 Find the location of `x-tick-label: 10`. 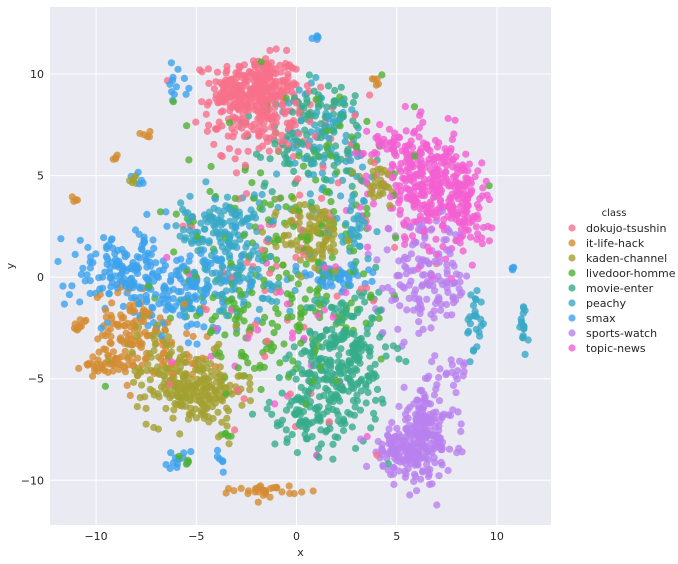

x-tick-label: 10 is located at coordinates (497, 536).